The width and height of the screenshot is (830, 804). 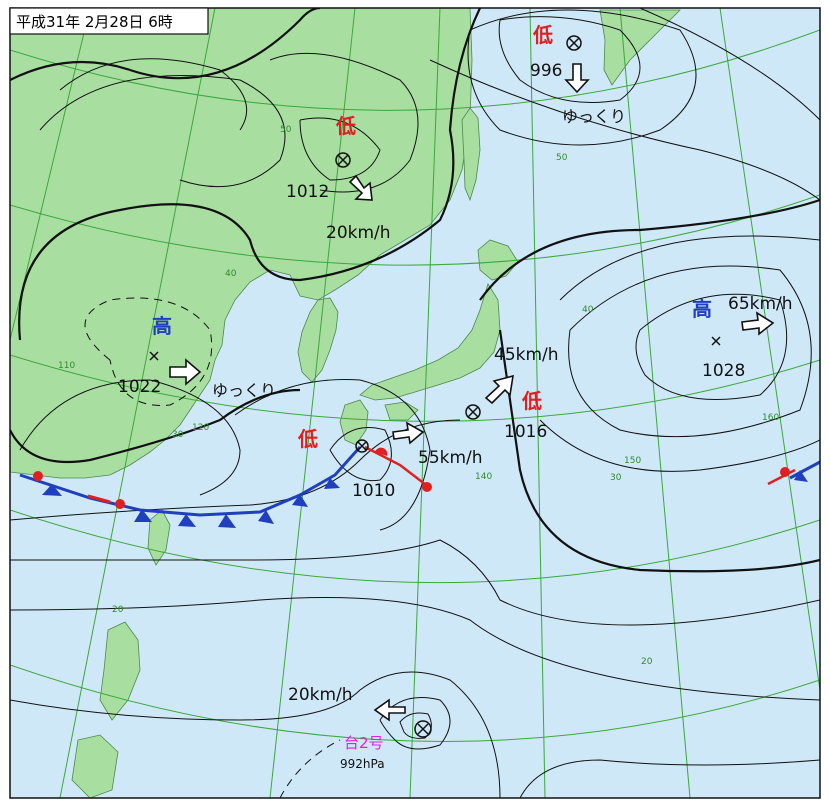 What do you see at coordinates (450, 458) in the screenshot?
I see `motion-text: 55km/h` at bounding box center [450, 458].